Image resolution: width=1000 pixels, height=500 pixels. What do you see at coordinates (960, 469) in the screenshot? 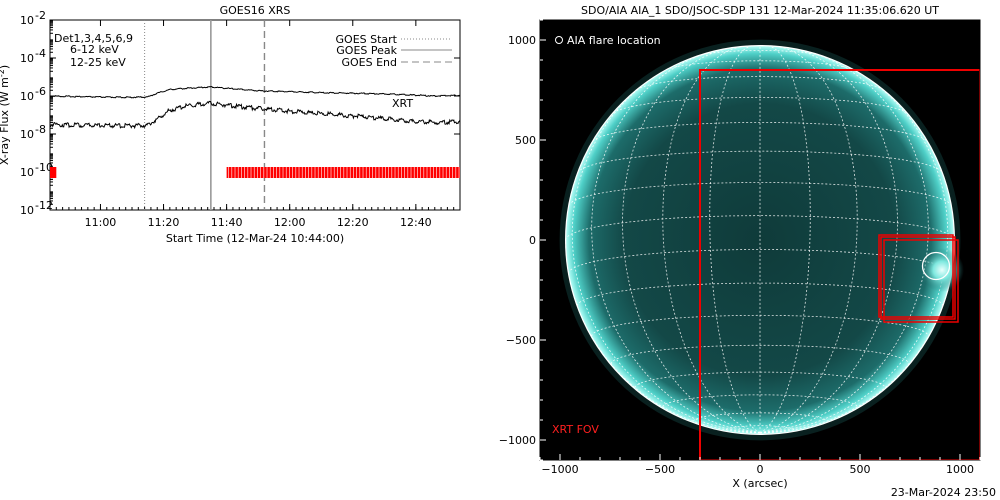
I see `aia-x-tick-label: 1000` at bounding box center [960, 469].